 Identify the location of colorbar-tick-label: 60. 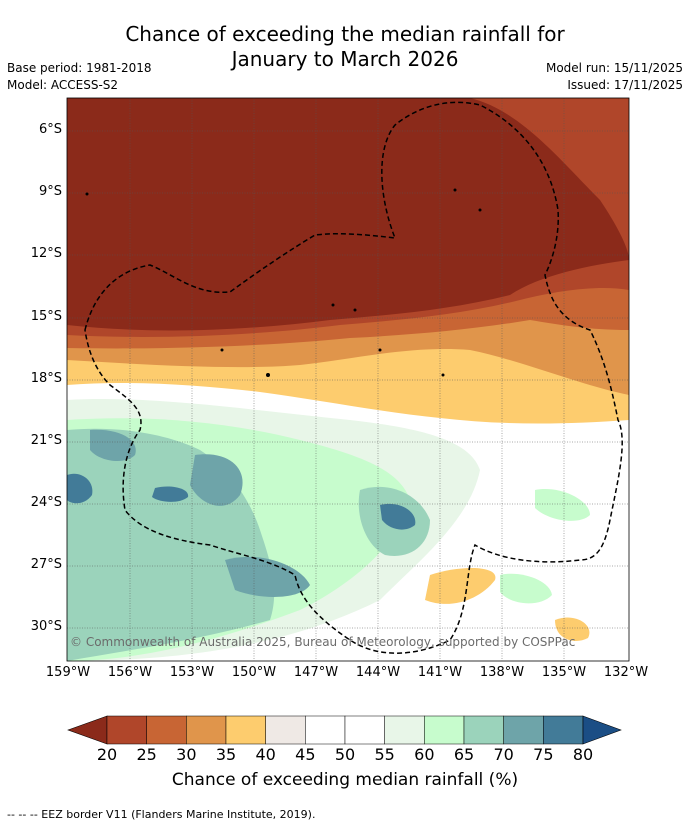
(424, 754).